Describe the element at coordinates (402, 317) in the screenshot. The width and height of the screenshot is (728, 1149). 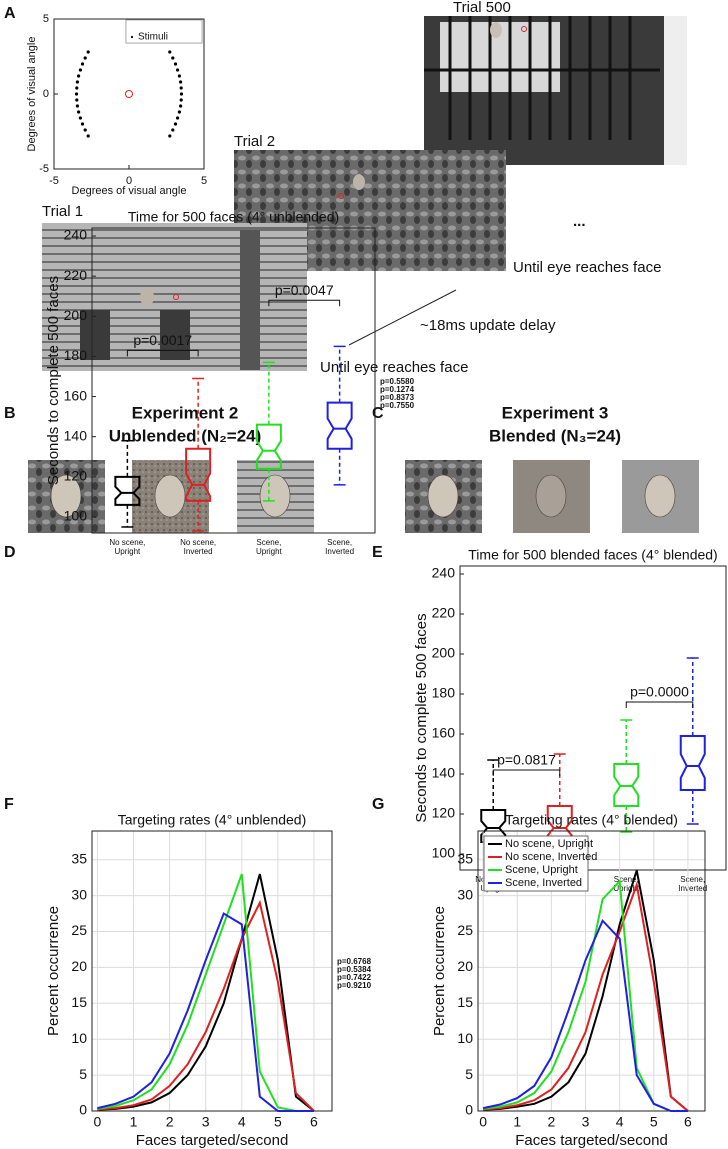
I see `timeline` at that location.